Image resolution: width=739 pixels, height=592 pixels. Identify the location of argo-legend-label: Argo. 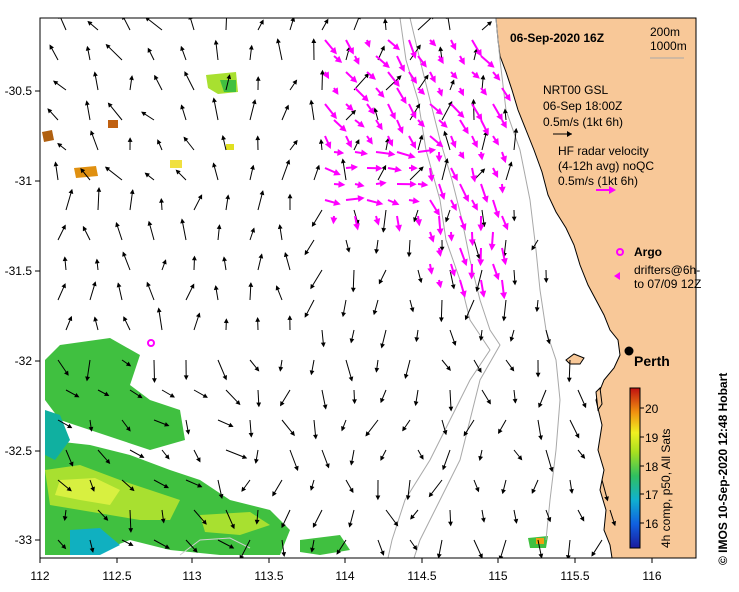
(648, 252).